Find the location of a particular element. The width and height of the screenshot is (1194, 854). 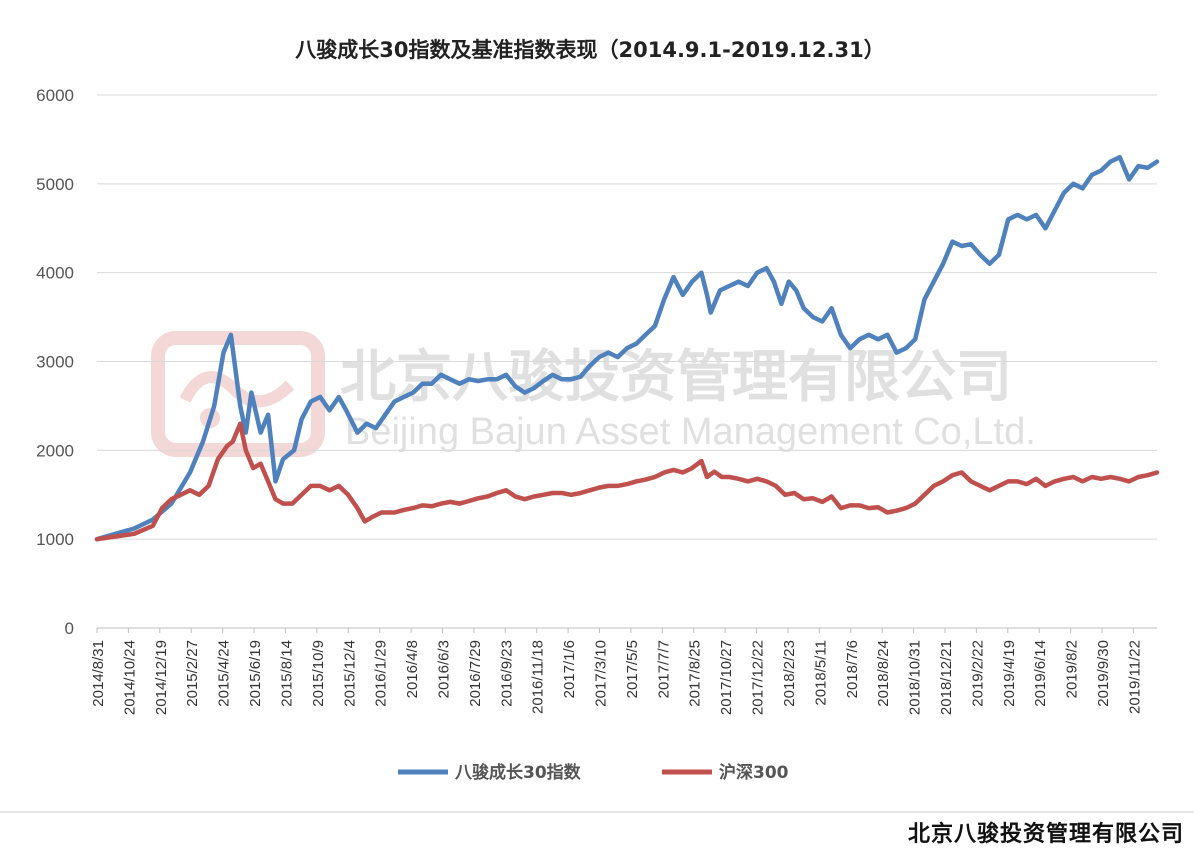

watermark-cn: 北京八骏投资管理有限公司 is located at coordinates (676, 377).